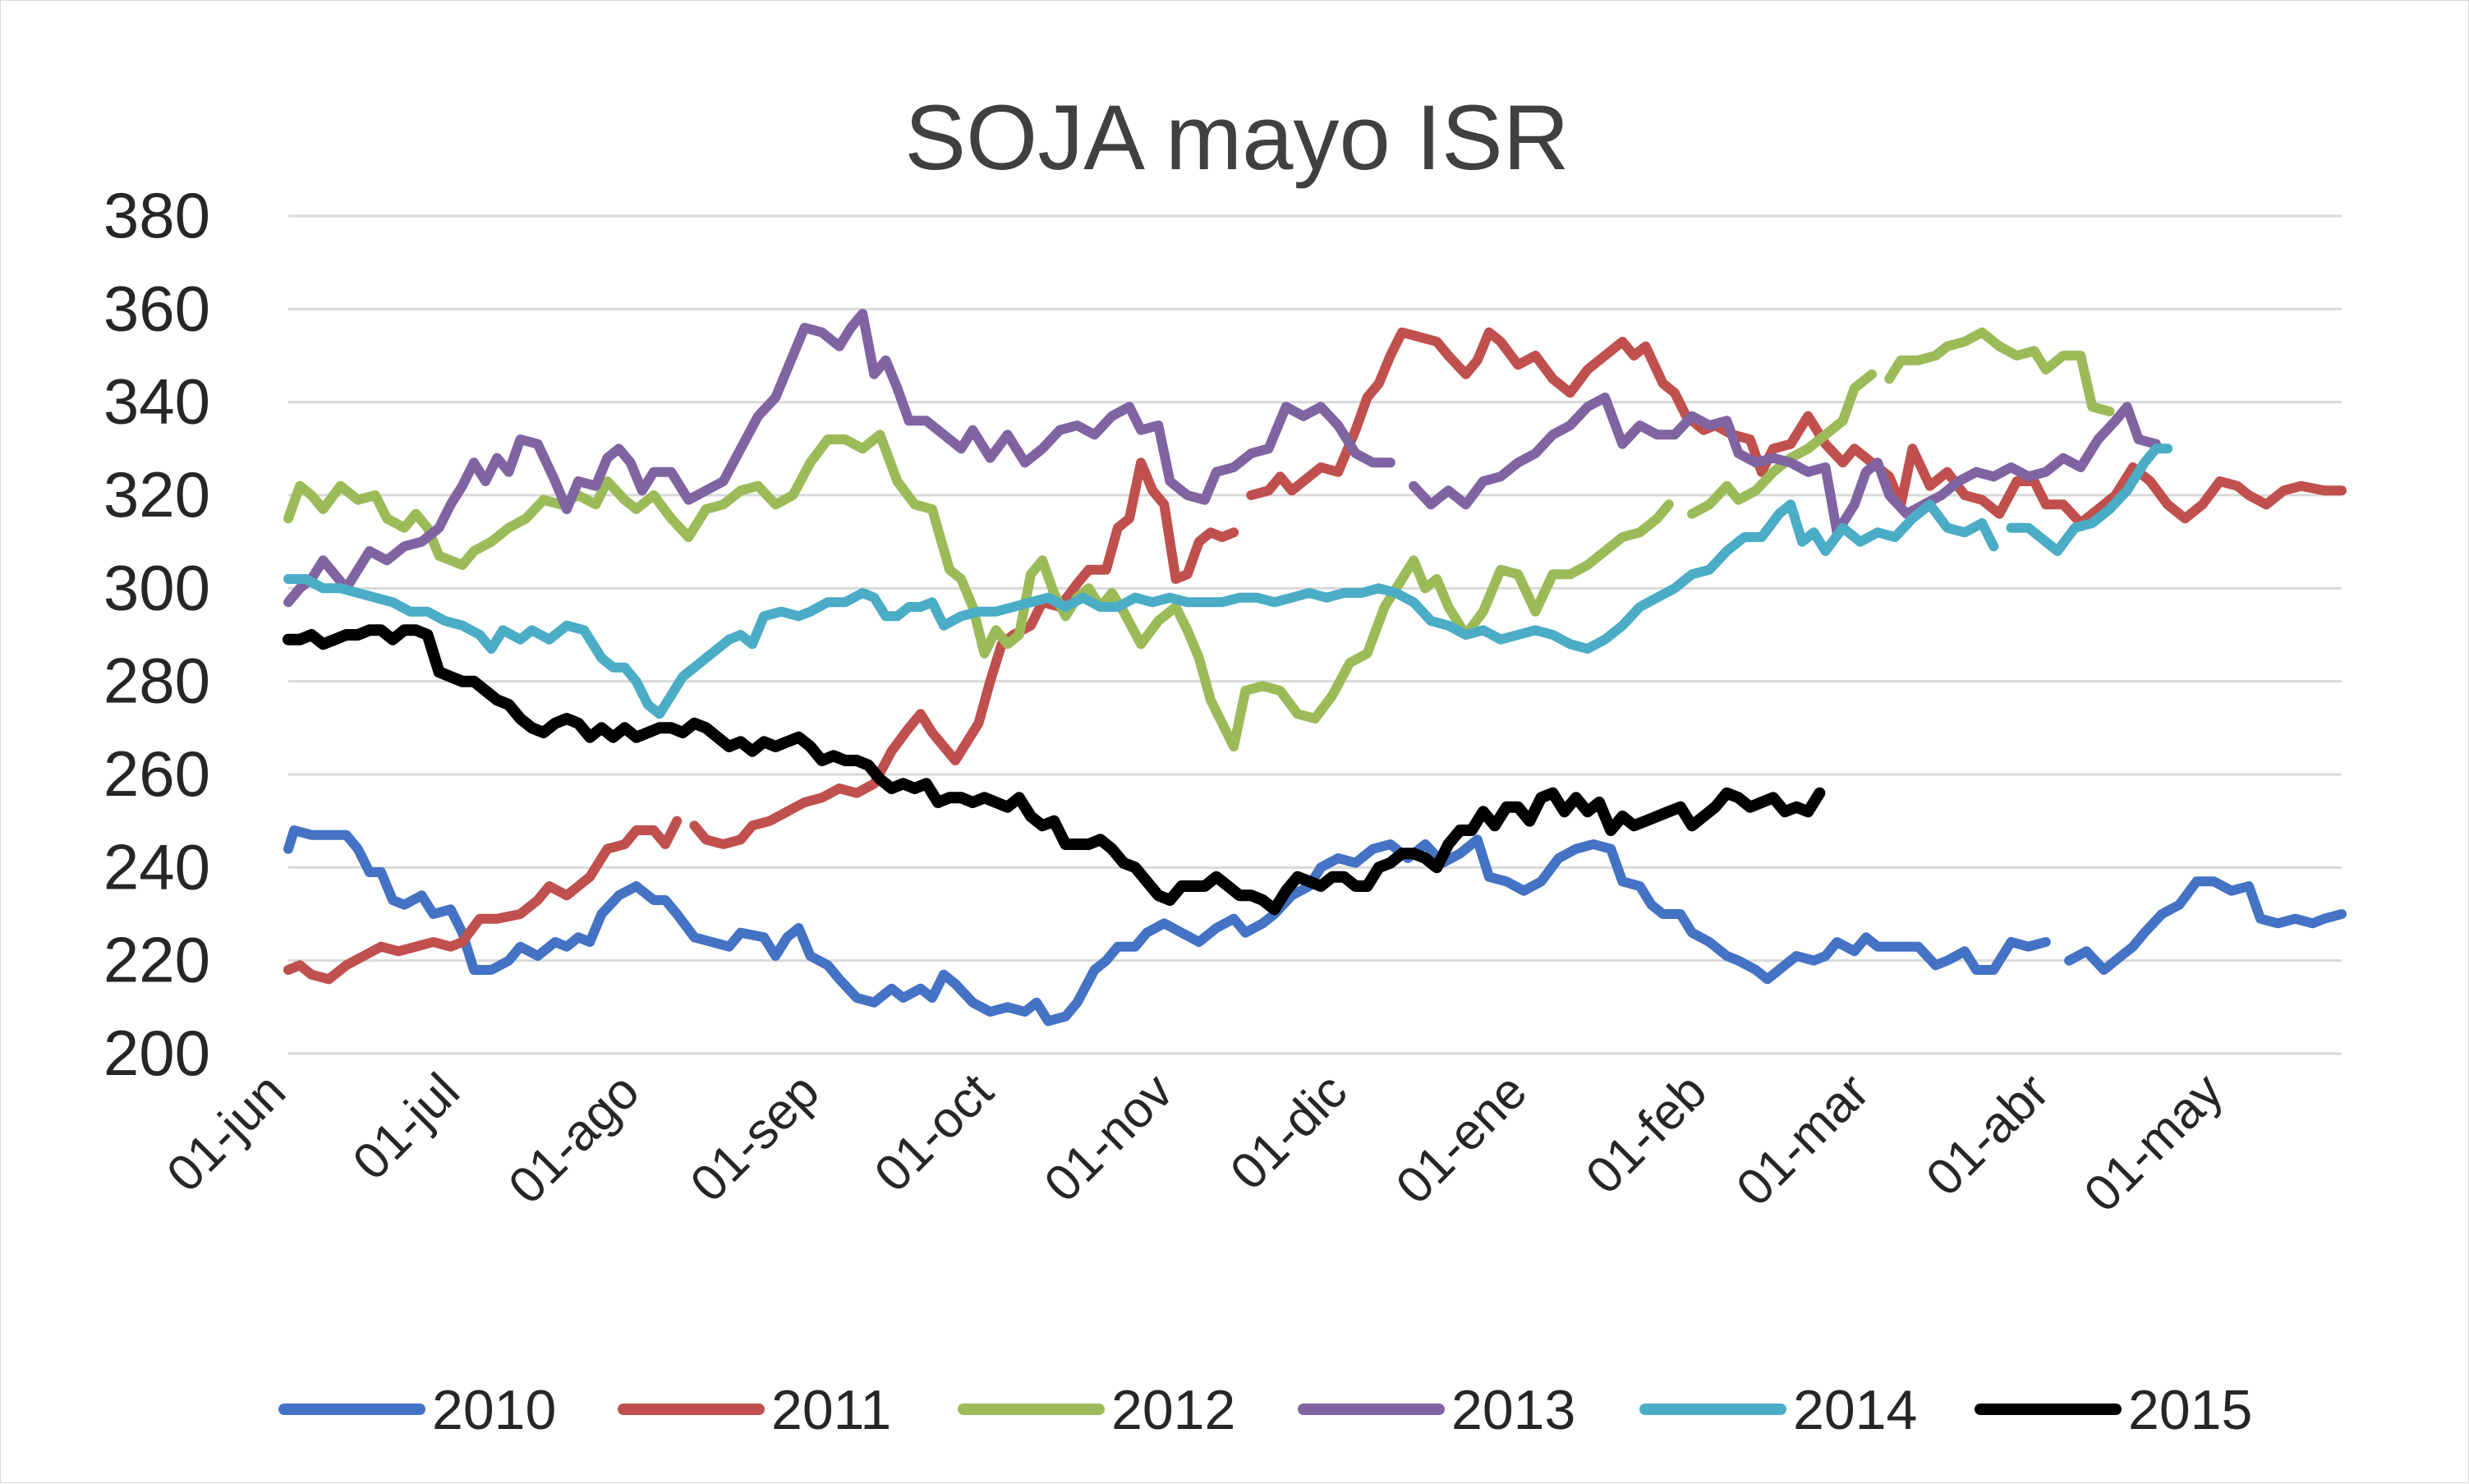  Describe the element at coordinates (1778, 1410) in the screenshot. I see `legend-item-2014: 2014` at that location.